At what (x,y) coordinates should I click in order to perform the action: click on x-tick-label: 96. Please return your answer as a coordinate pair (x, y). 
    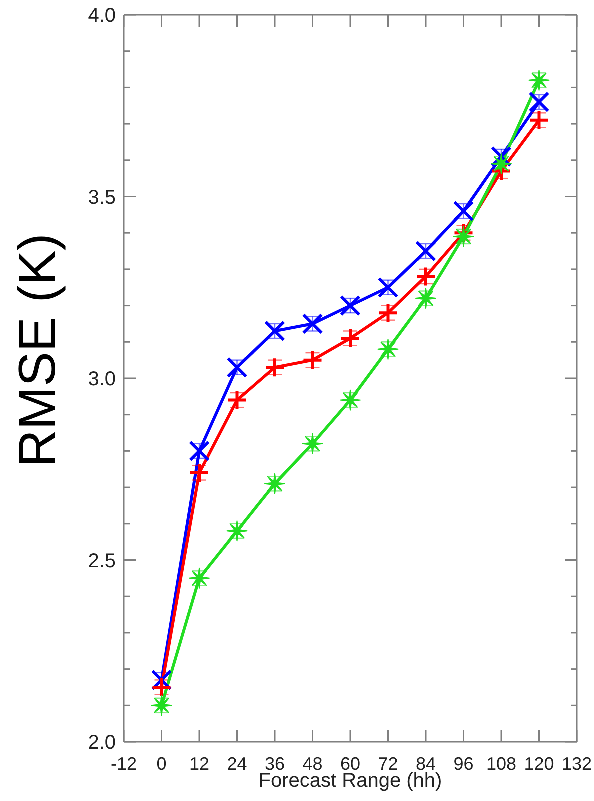
    Looking at the image, I should click on (464, 764).